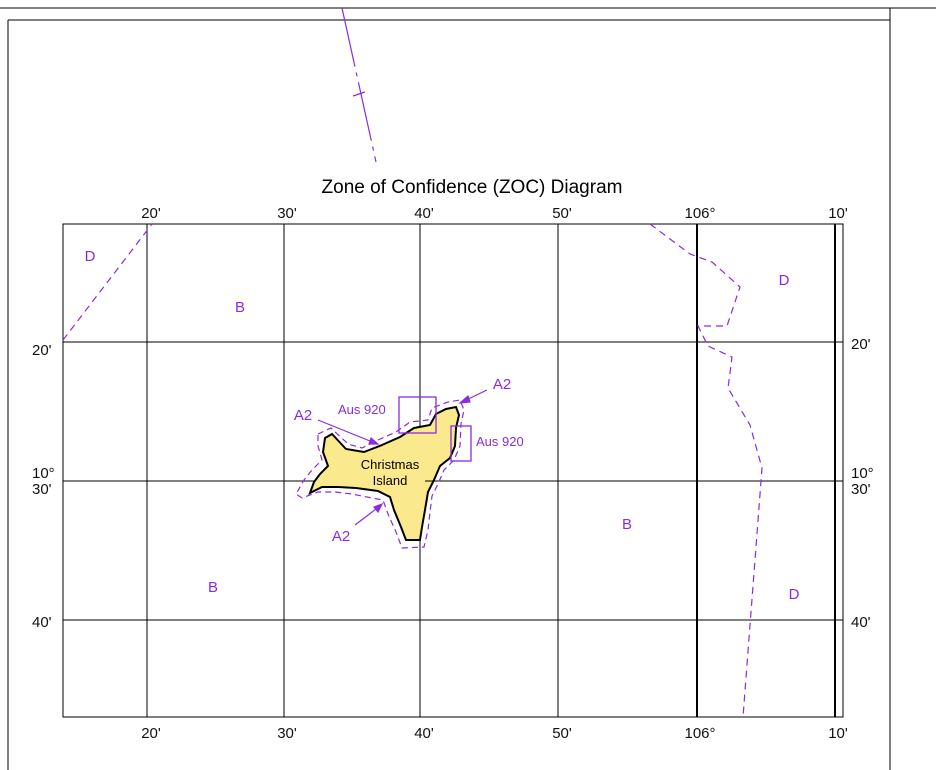 The image size is (936, 770). What do you see at coordinates (362, 409) in the screenshot?
I see `survey-label-1: Aus 920` at bounding box center [362, 409].